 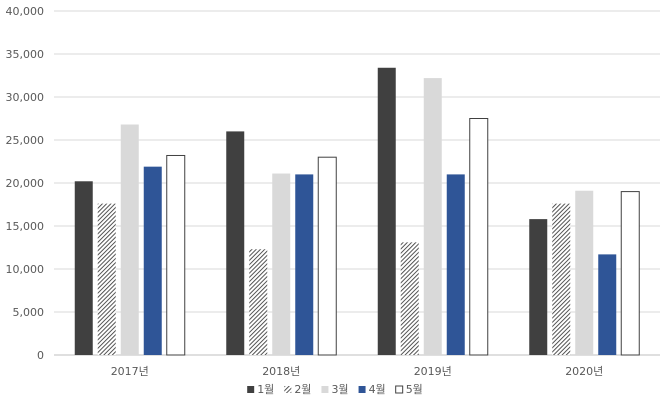 What do you see at coordinates (25, 226) in the screenshot?
I see `y-tick-label: 15,000` at bounding box center [25, 226].